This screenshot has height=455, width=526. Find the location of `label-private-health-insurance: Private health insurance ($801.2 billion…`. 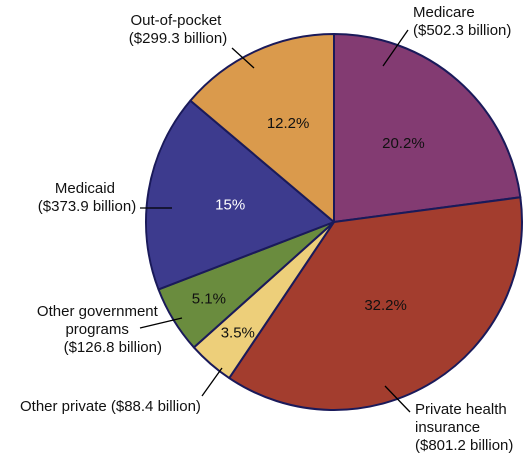

label-private-health-insurance: Private health insurance ($801.2 billion… is located at coordinates (464, 427).